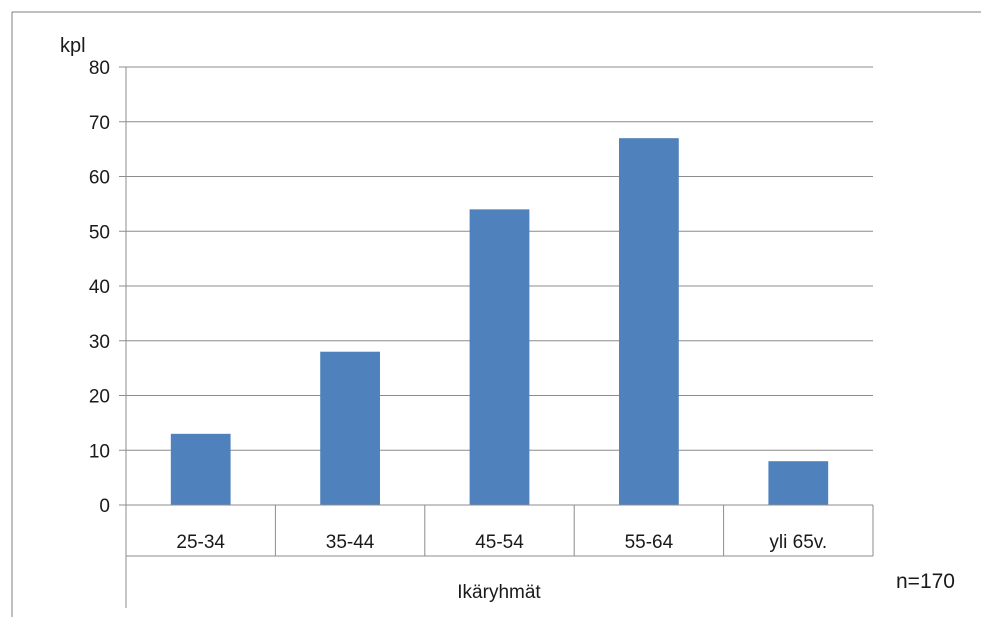 The image size is (981, 622). What do you see at coordinates (99, 178) in the screenshot?
I see `y-tick-label: 60` at bounding box center [99, 178].